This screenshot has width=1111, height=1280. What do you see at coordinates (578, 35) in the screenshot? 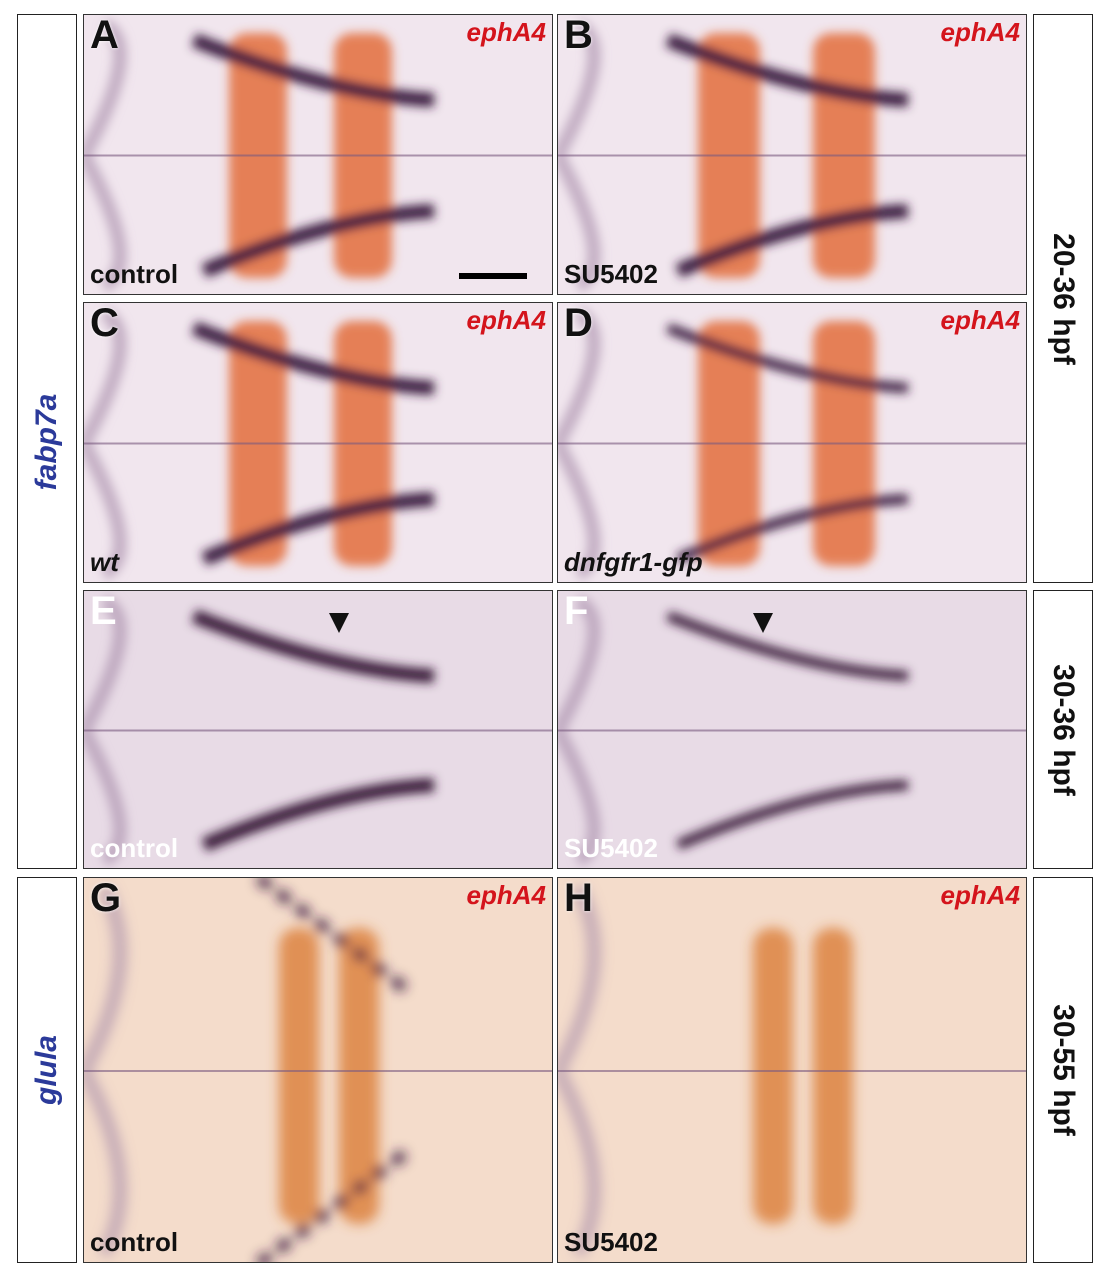
I see `panel-letter: B` at bounding box center [578, 35].